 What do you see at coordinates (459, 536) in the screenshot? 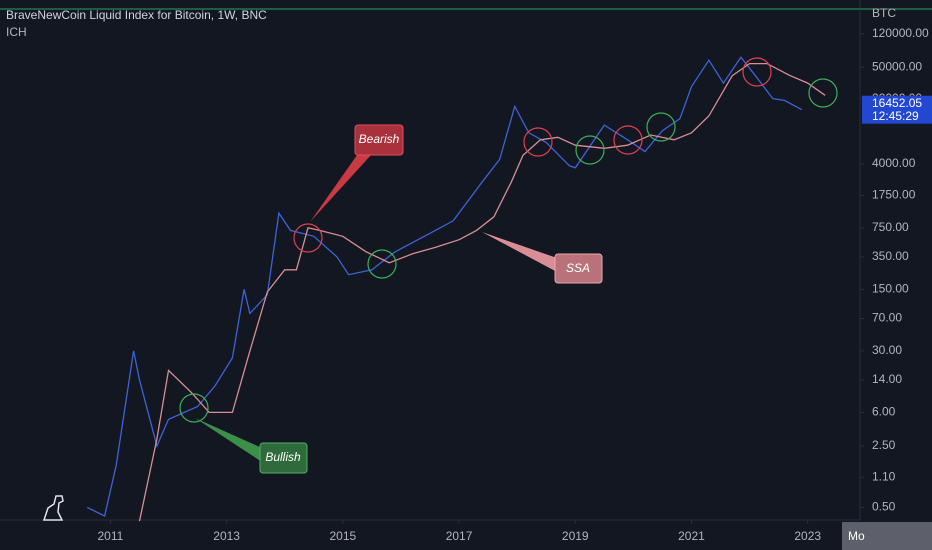
I see `x-tick-label: 2017` at bounding box center [459, 536].